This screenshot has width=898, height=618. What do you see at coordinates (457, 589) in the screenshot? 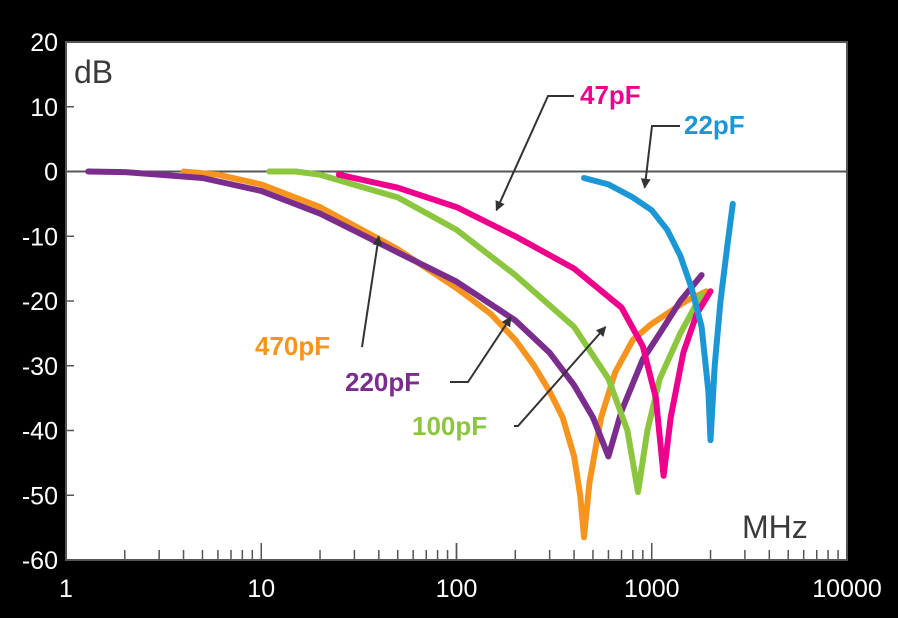
I see `x-tick-label: 100` at bounding box center [457, 589].